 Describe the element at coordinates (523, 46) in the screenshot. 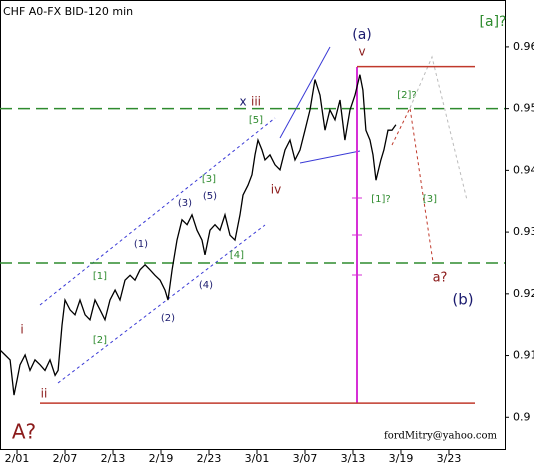

I see `y-tick-label: 0.96` at that location.